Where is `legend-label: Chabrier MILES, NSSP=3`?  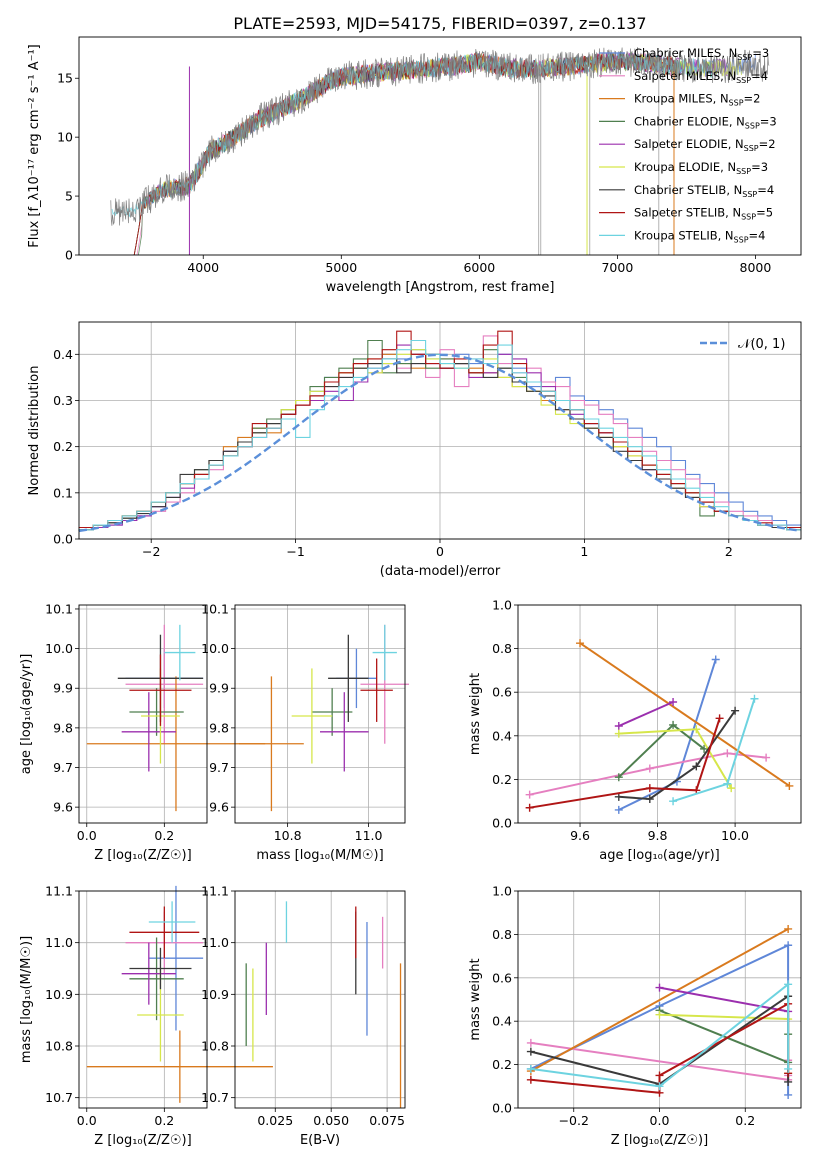 legend-label: Chabrier MILES, NSSP=3 is located at coordinates (701, 54).